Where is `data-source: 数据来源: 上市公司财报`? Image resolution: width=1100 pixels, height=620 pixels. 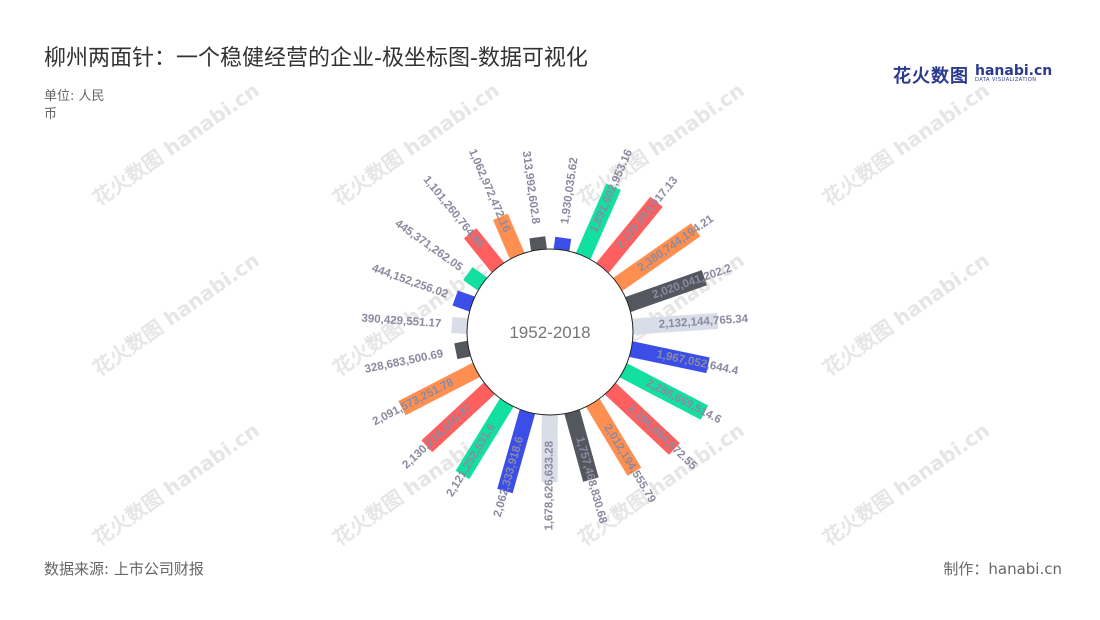 data-source: 数据来源: 上市公司财报 is located at coordinates (124, 569).